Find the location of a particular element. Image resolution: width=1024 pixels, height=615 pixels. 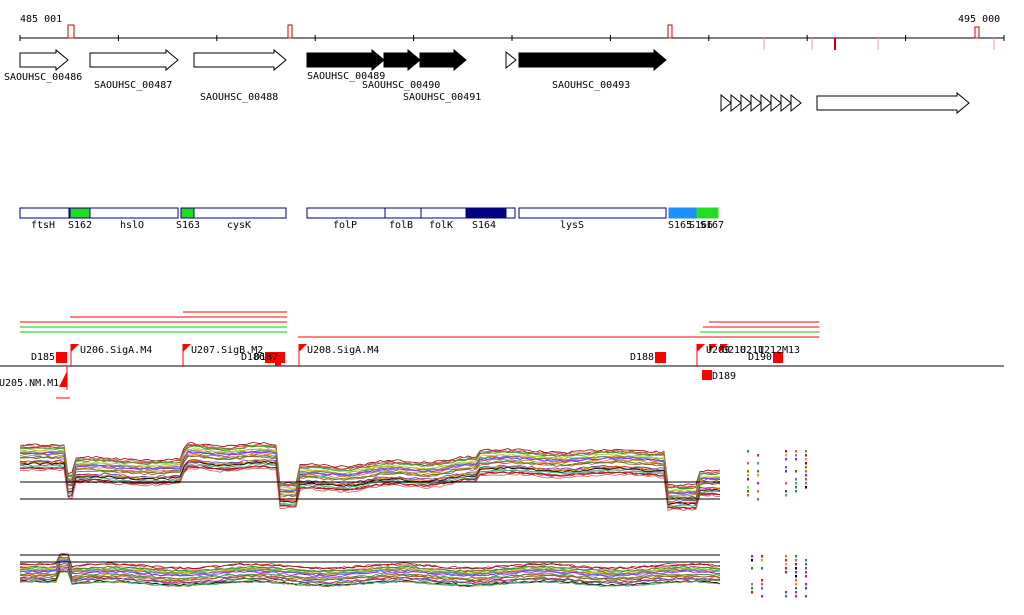

expression-profile-top is located at coordinates (370, 476).